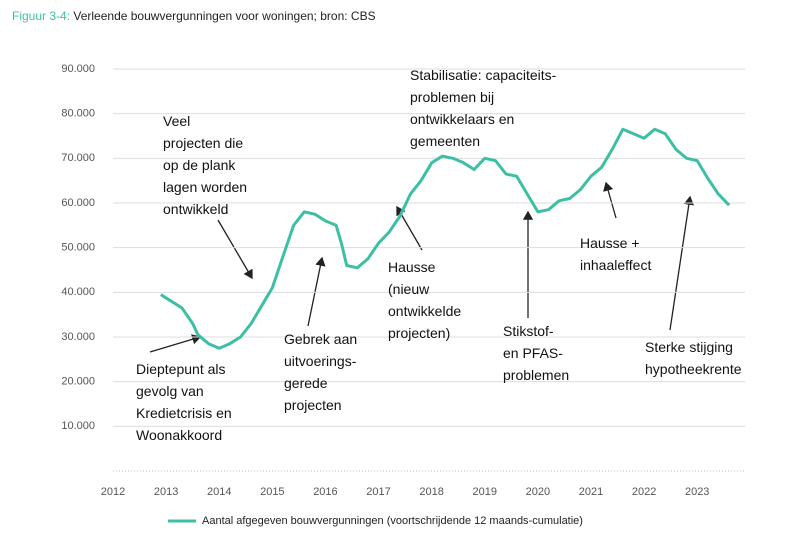 Image resolution: width=803 pixels, height=547 pixels. Describe the element at coordinates (205, 187) in the screenshot. I see `annotation-line: lagen worden` at that location.